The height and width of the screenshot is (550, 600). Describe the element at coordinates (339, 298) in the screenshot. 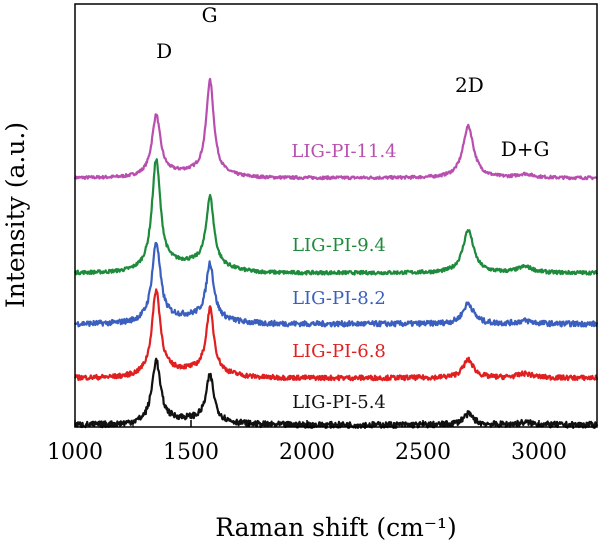

I see `series-label: LIG-PI-8.2` at that location.